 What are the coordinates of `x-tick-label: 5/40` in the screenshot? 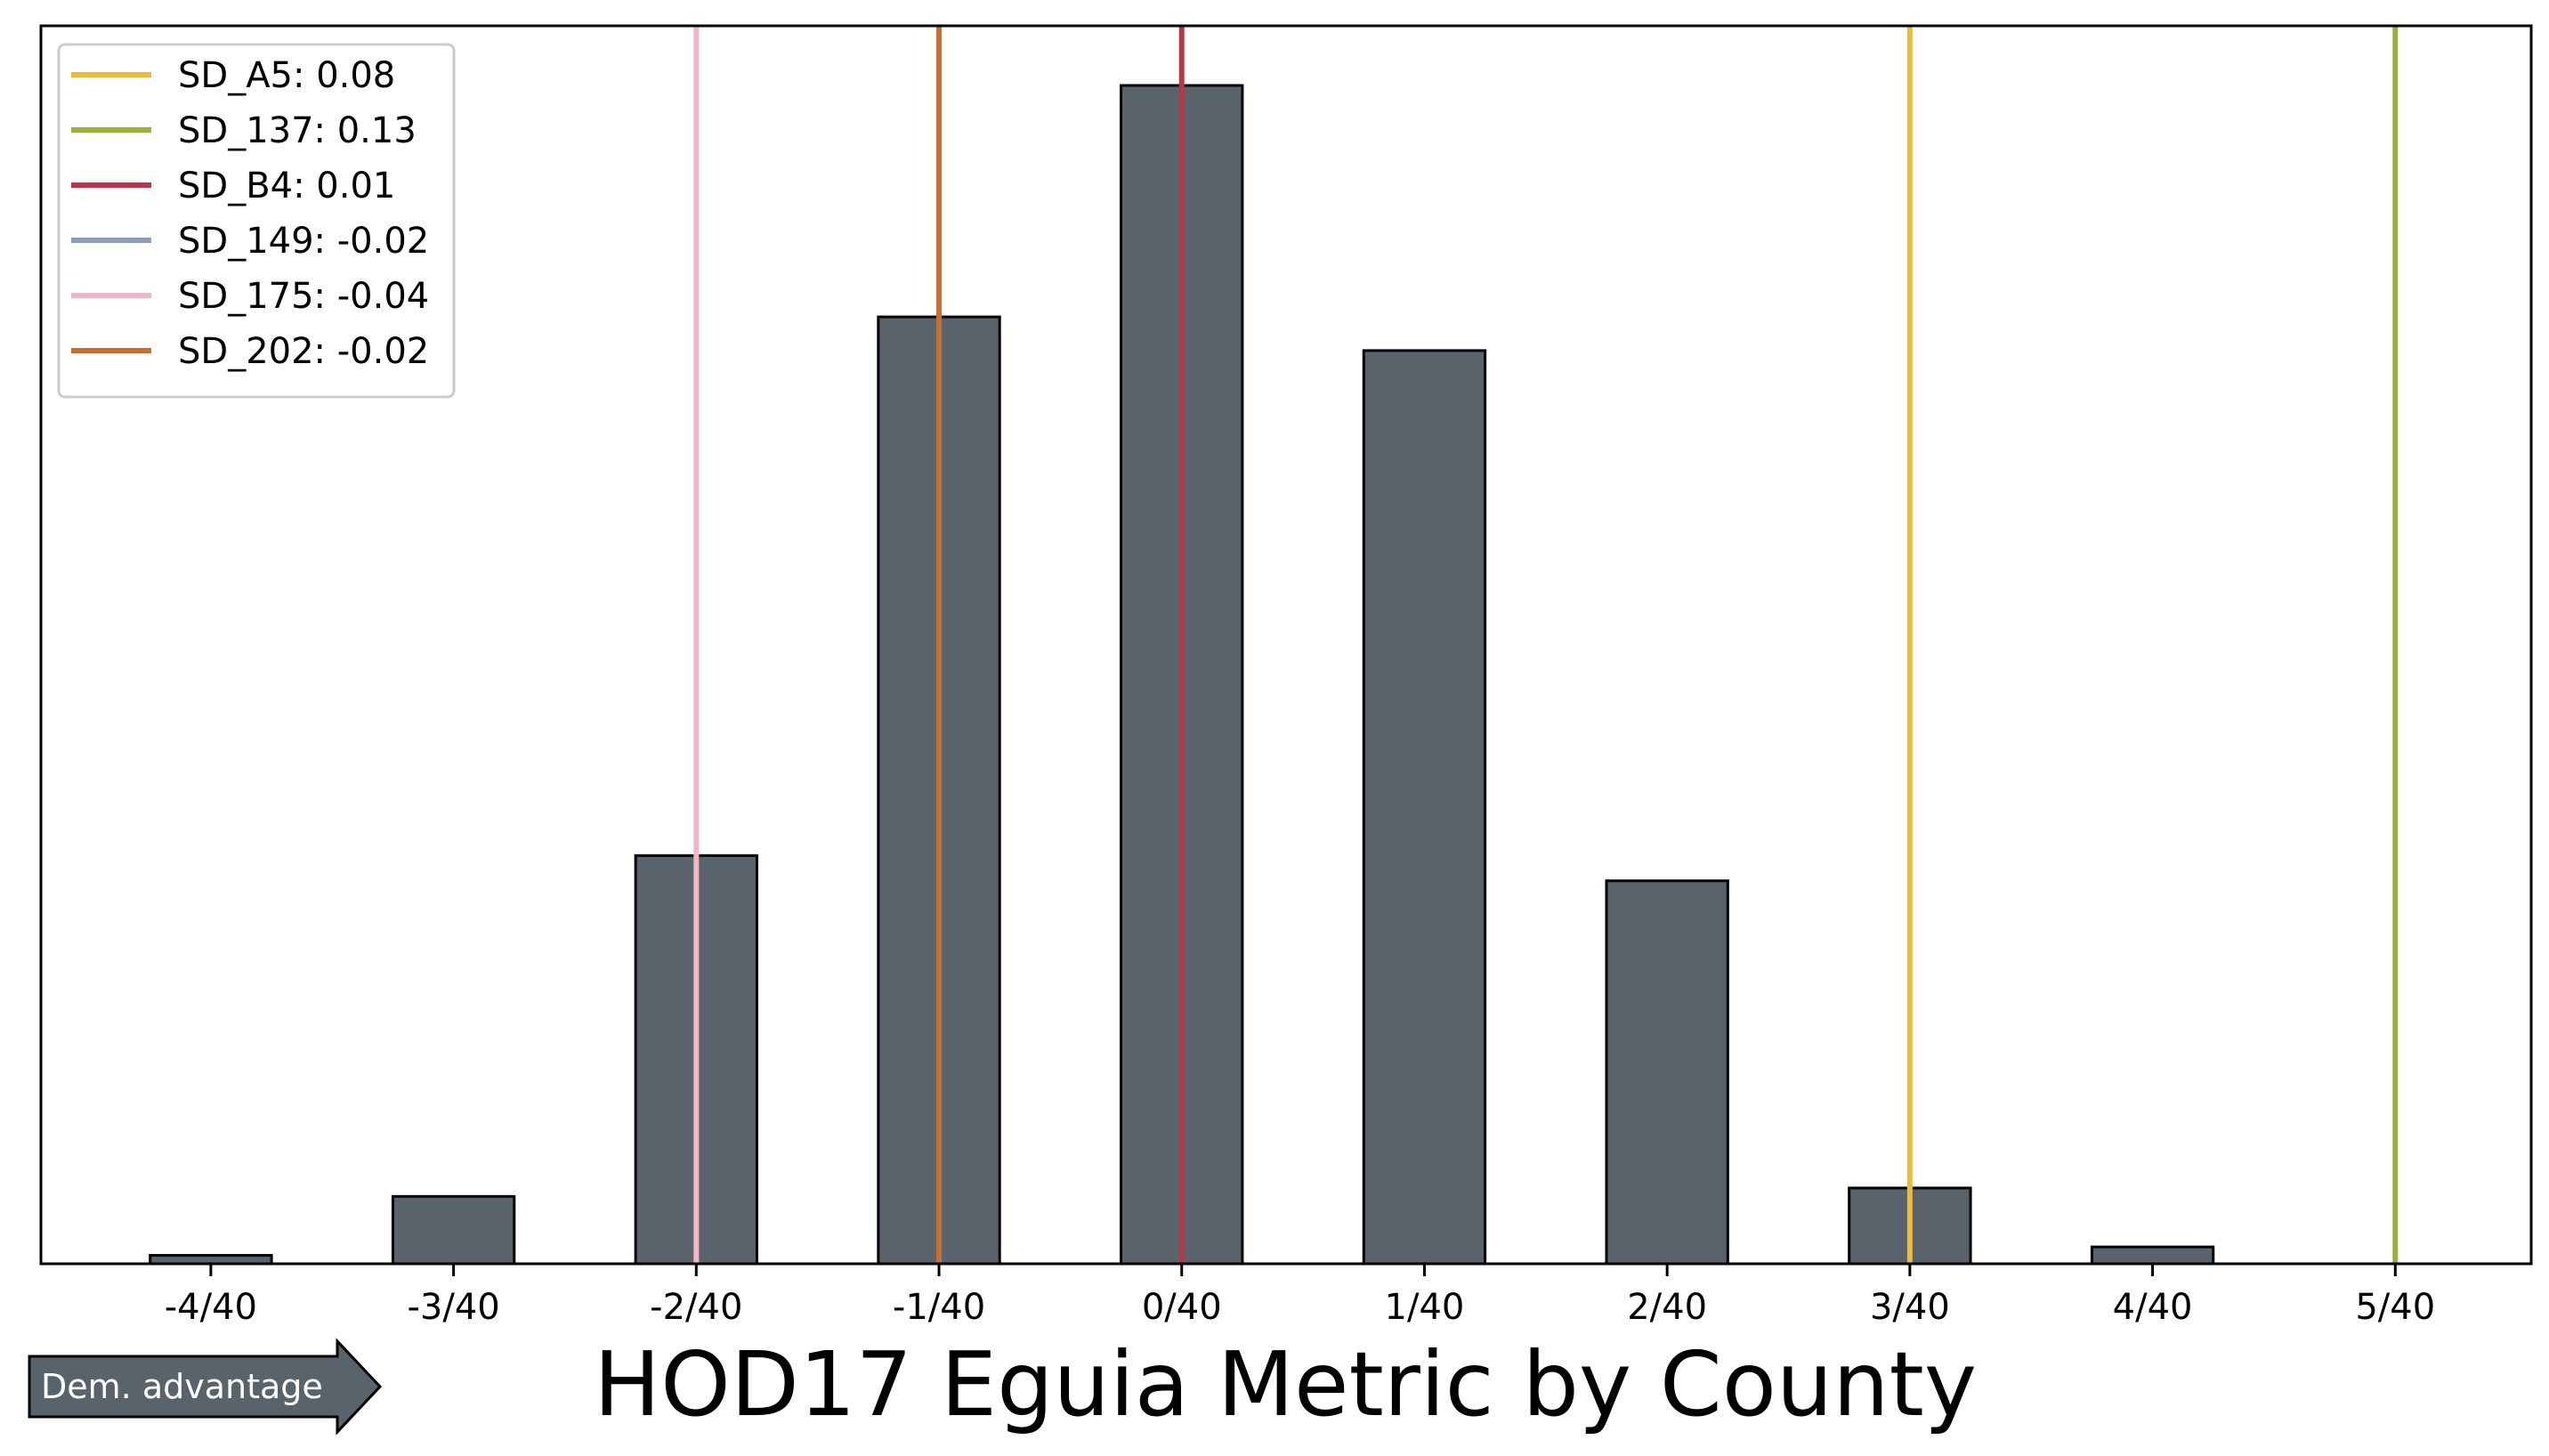 It's located at (2395, 1307).